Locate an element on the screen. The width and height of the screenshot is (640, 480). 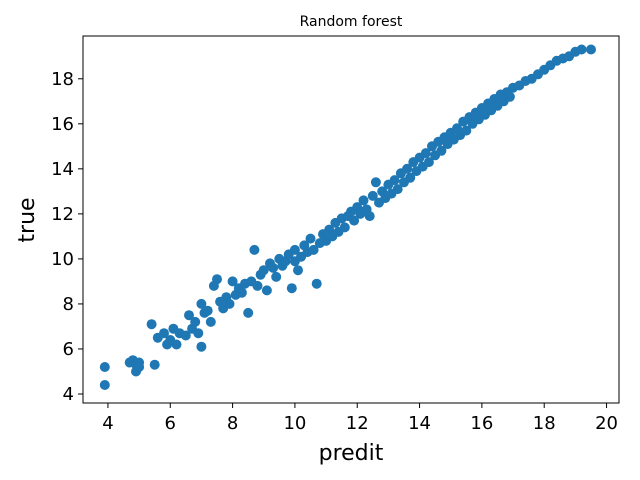
x-axis-ticks: 4 6 8 10 12 14 16 18 20 is located at coordinates (360, 418).